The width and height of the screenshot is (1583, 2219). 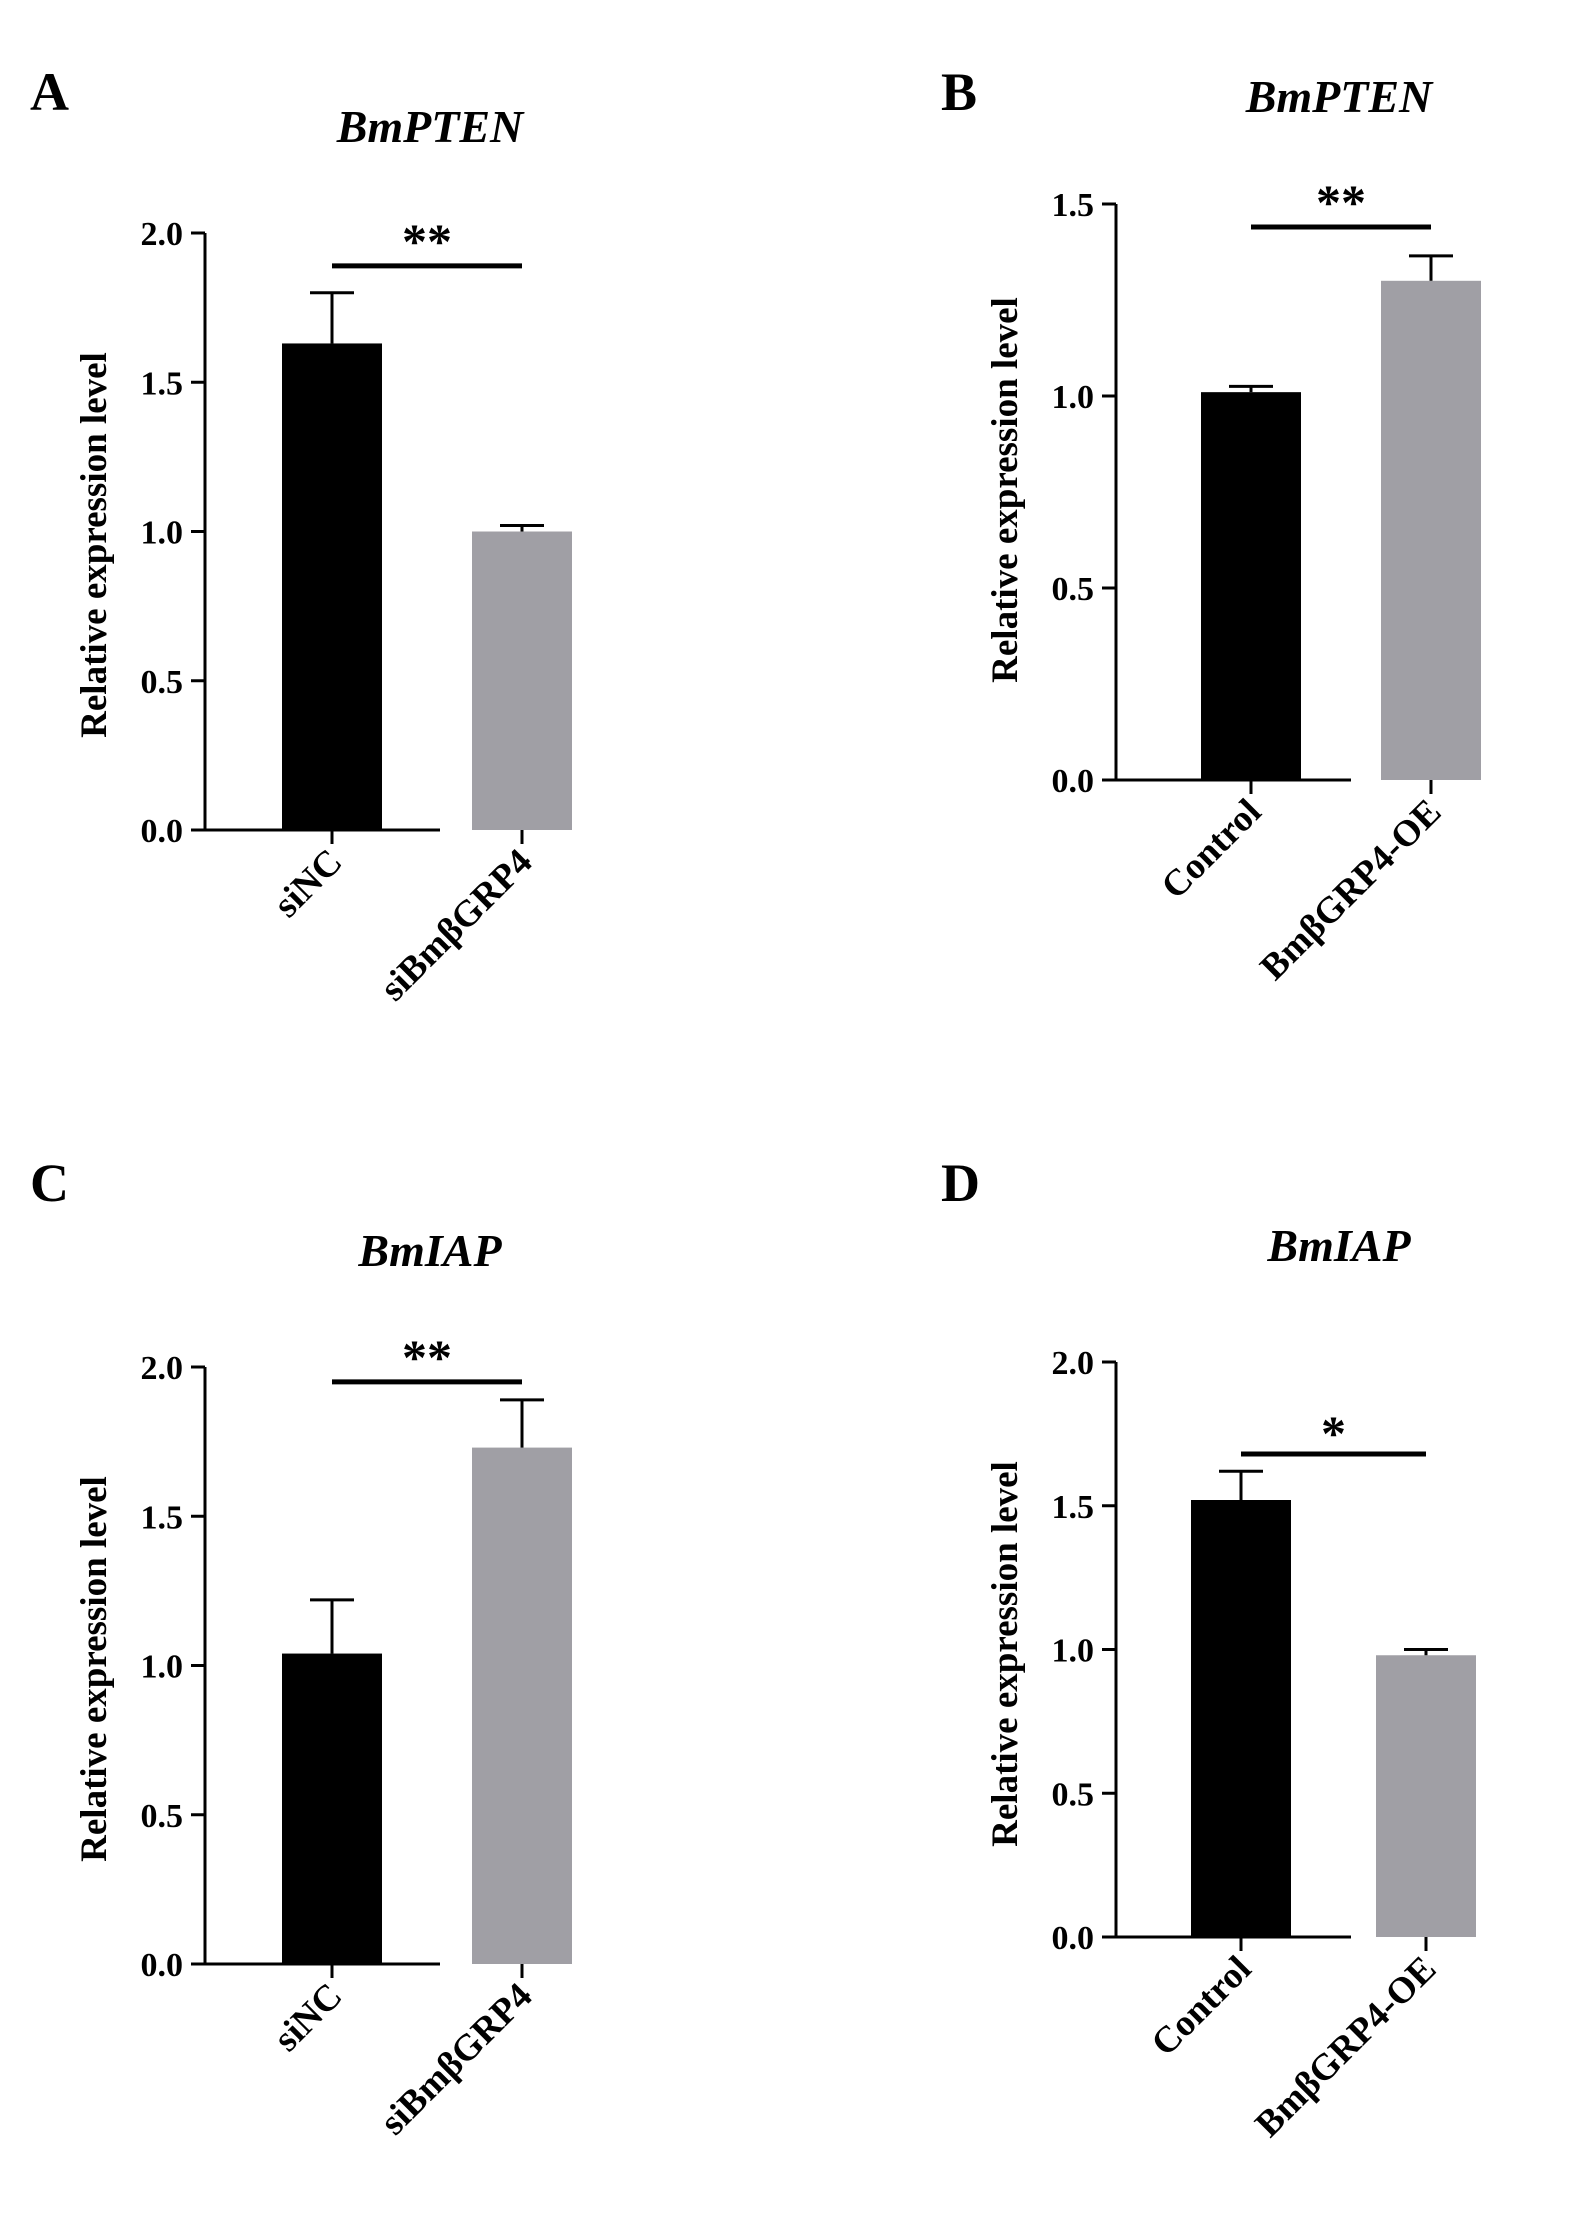 What do you see at coordinates (49, 92) in the screenshot?
I see `panel-label: A` at bounding box center [49, 92].